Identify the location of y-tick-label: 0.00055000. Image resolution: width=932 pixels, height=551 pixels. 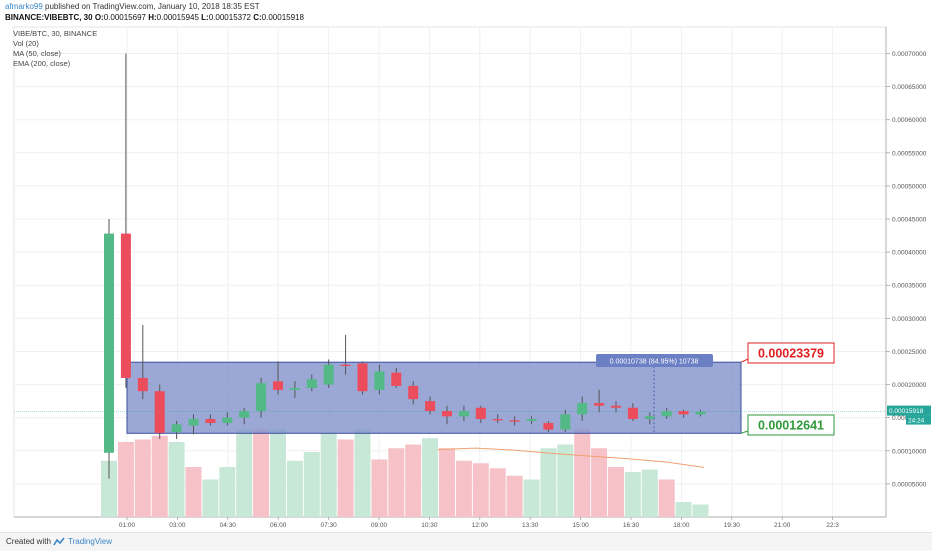
(909, 153).